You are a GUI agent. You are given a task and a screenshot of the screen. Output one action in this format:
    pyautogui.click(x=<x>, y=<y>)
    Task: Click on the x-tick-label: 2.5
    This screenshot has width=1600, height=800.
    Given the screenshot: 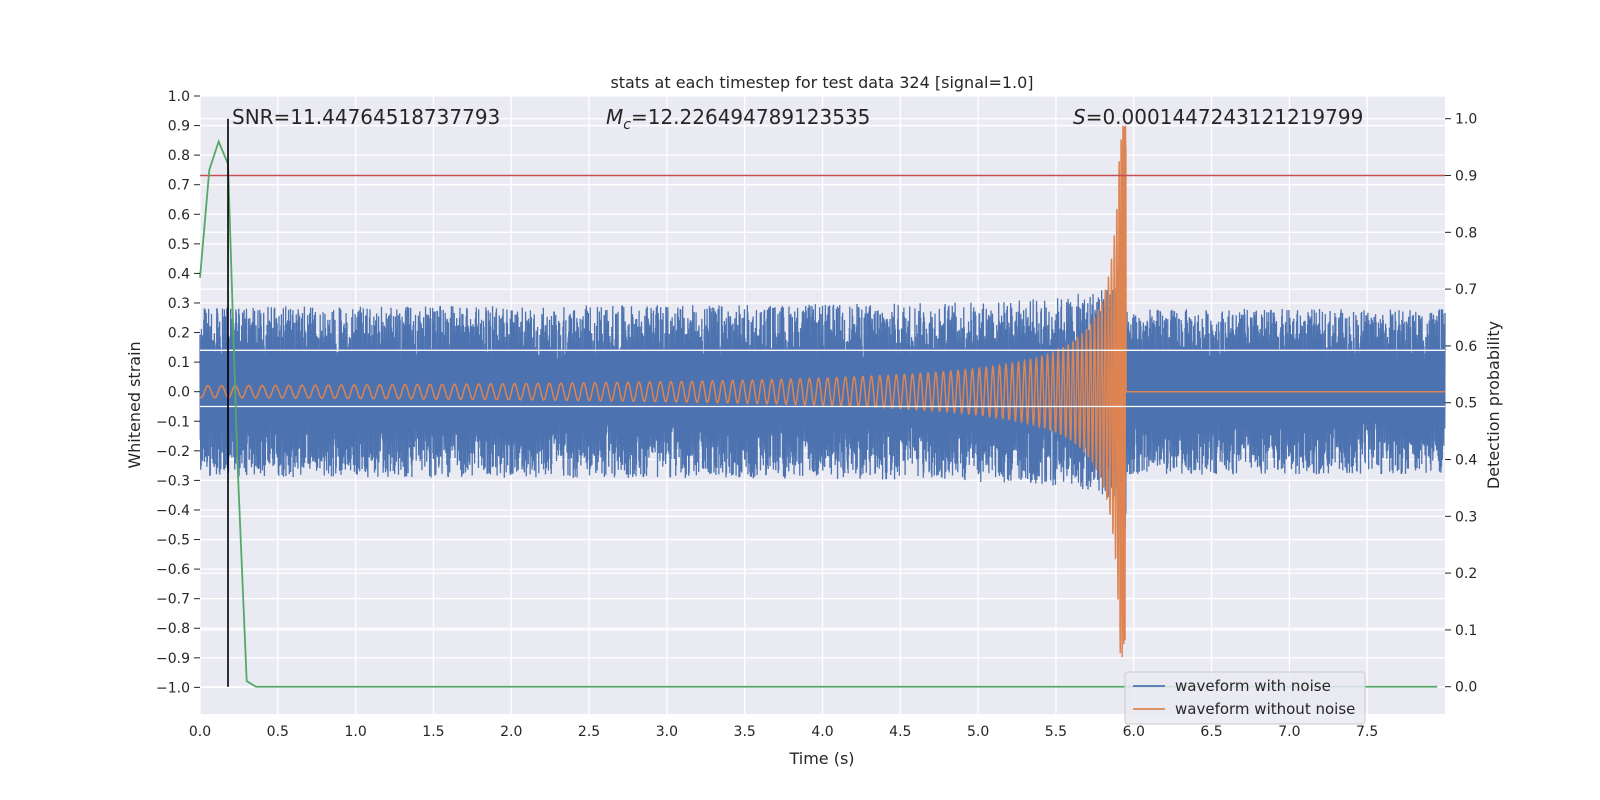 What is the action you would take?
    pyautogui.click(x=589, y=732)
    